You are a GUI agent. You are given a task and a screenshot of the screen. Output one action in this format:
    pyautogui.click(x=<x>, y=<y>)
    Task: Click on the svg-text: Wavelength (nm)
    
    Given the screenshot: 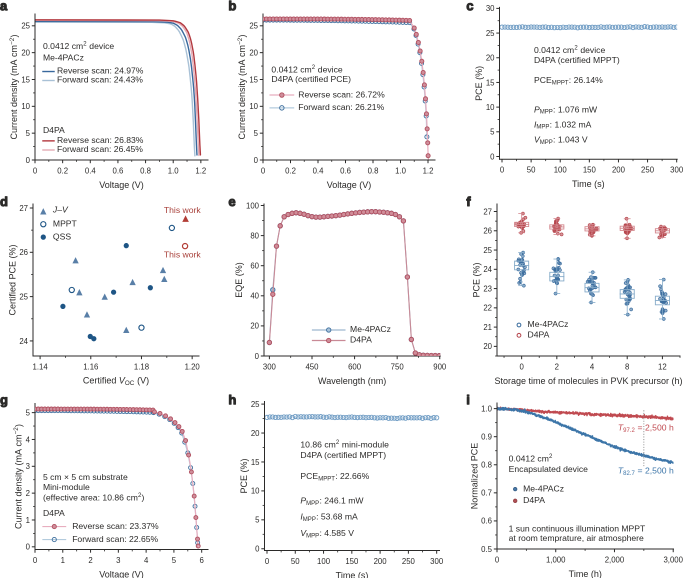 What is the action you would take?
    pyautogui.click(x=352, y=381)
    